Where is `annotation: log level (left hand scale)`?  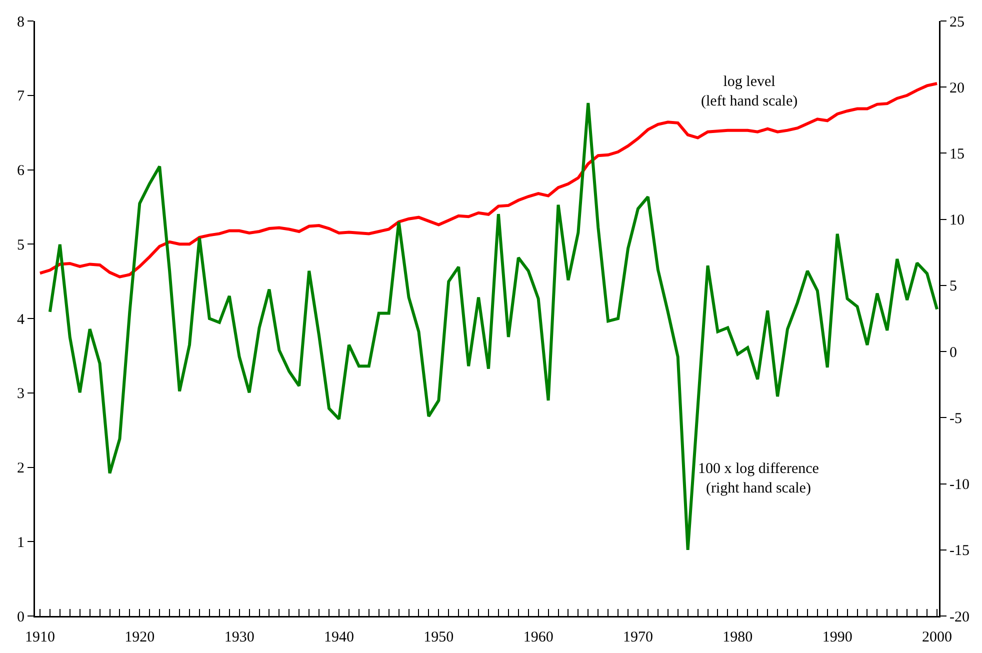
annotation: log level (left hand scale) is located at coordinates (749, 92).